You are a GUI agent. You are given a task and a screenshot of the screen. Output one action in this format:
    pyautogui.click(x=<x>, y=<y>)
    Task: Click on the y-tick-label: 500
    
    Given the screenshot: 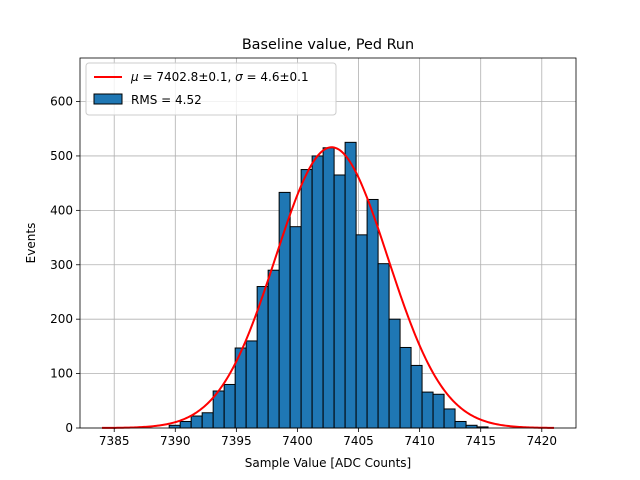 What is the action you would take?
    pyautogui.click(x=61, y=156)
    